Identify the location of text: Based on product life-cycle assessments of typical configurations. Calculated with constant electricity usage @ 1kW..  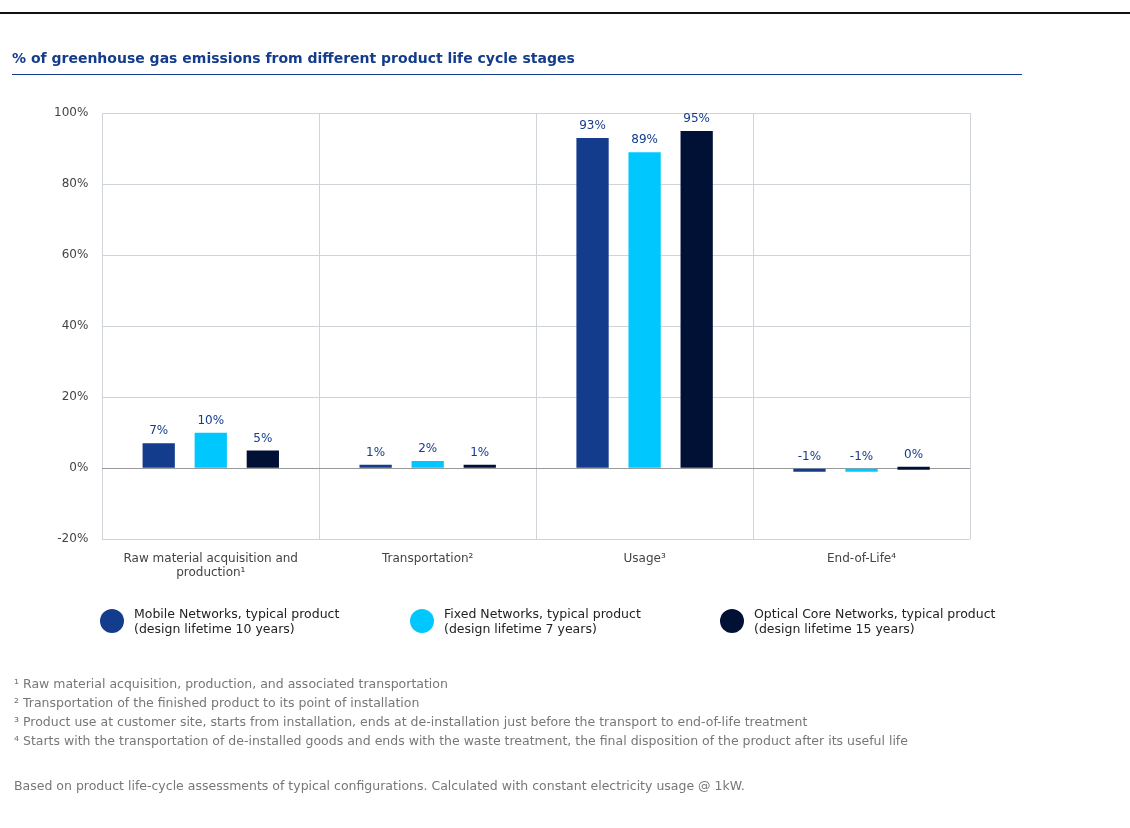
(380, 786).